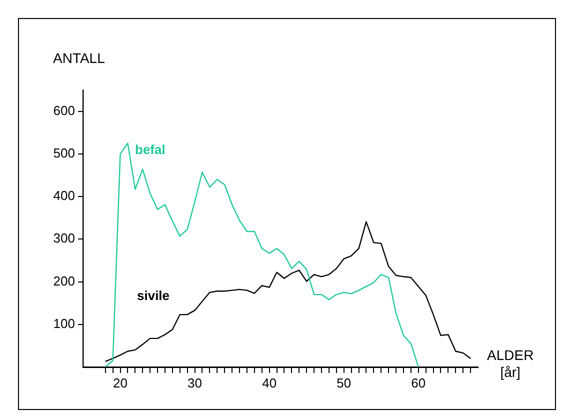 The width and height of the screenshot is (564, 419). Describe the element at coordinates (64, 110) in the screenshot. I see `y-tick-label: 600` at that location.